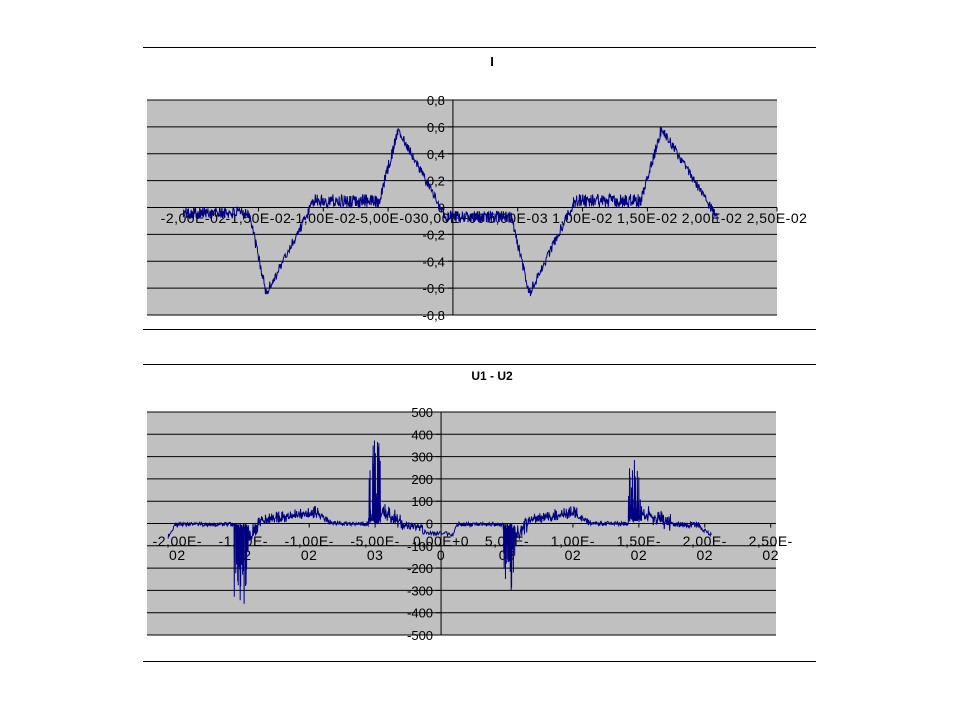  I want to click on y-tick-label: 0,6, so click(436, 127).